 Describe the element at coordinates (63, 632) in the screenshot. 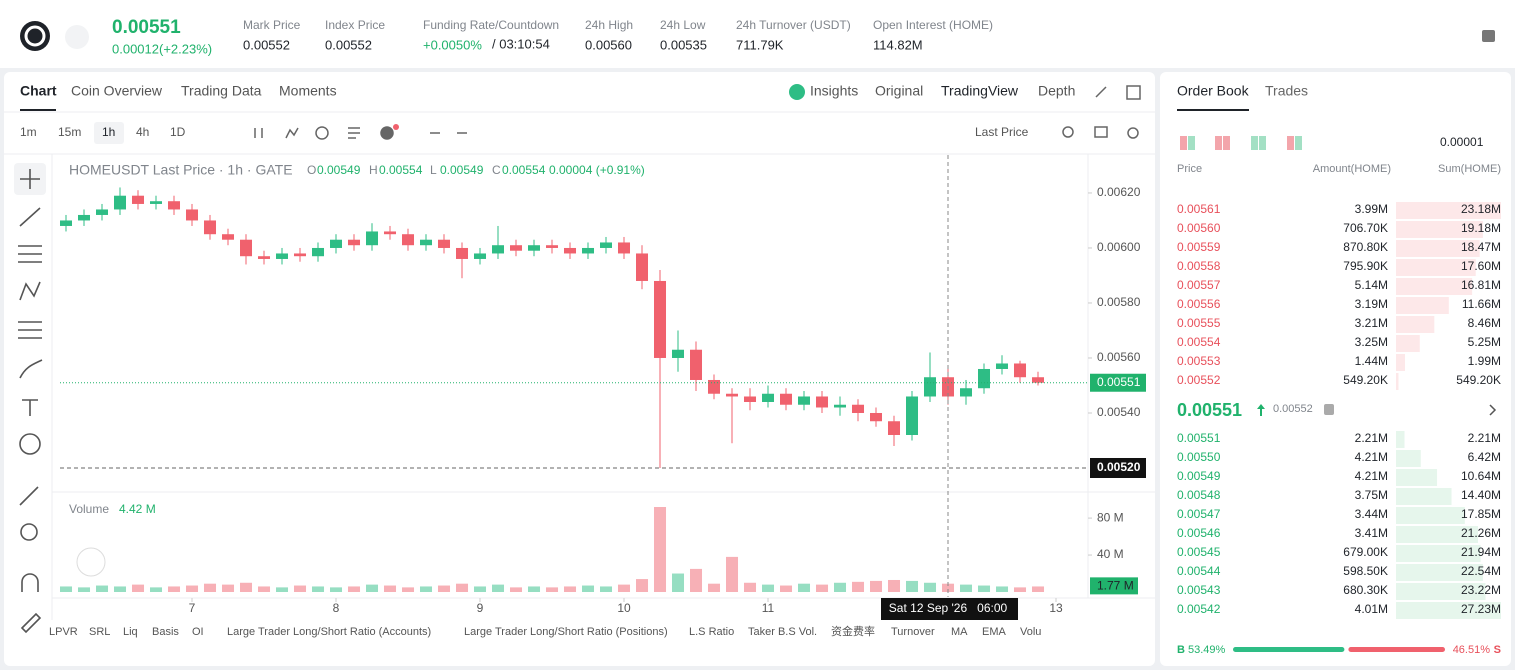

I see `indicator: LPVR` at that location.